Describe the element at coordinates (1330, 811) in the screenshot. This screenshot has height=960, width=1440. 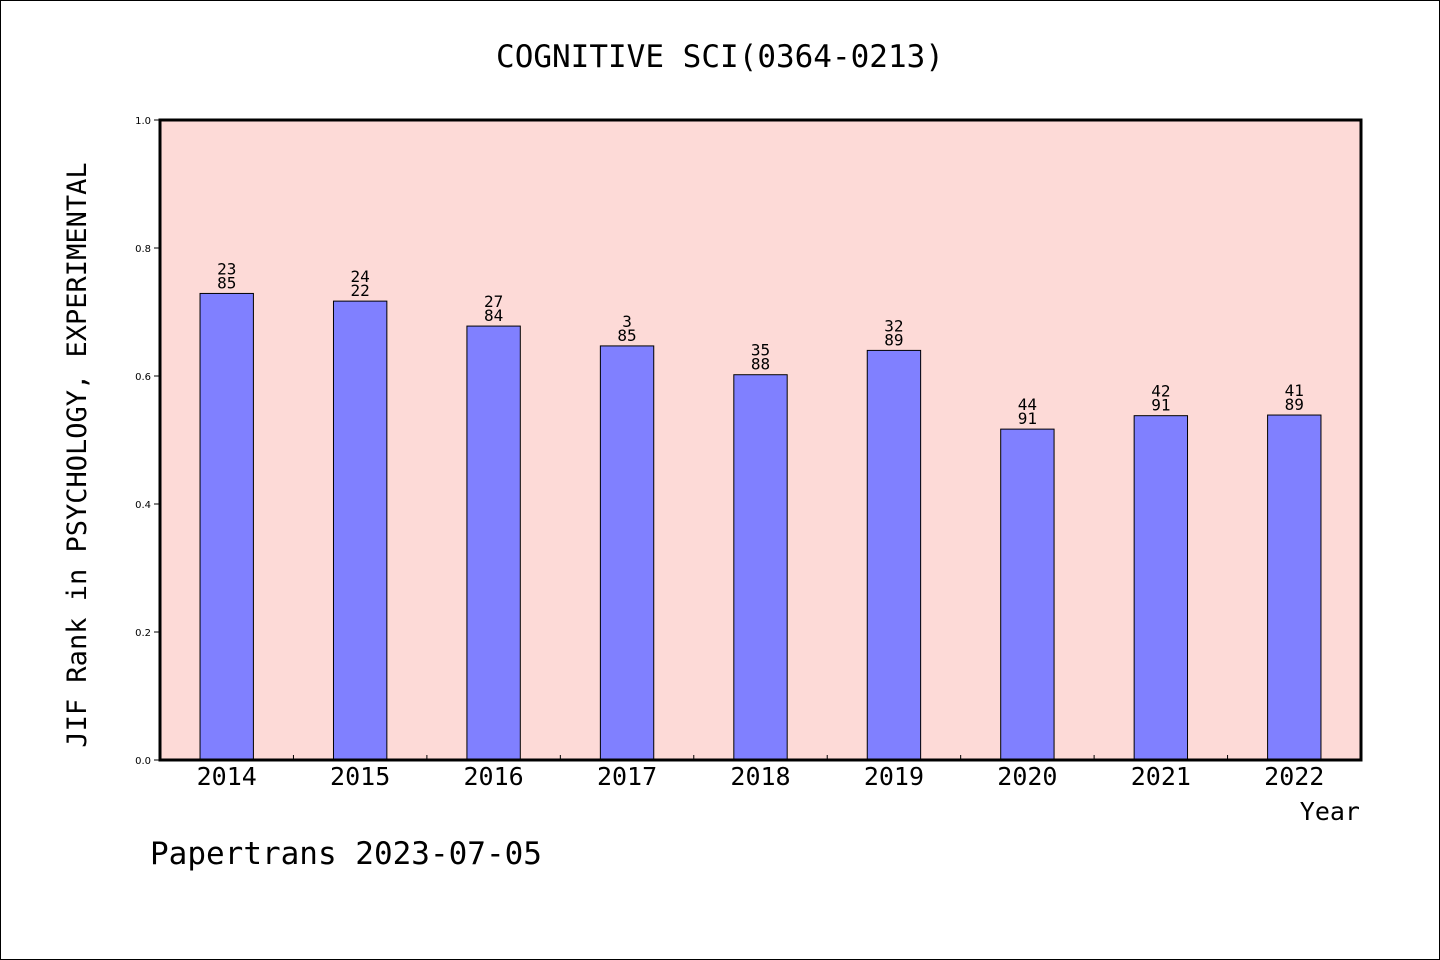
I see `x-axis-label: Year` at that location.